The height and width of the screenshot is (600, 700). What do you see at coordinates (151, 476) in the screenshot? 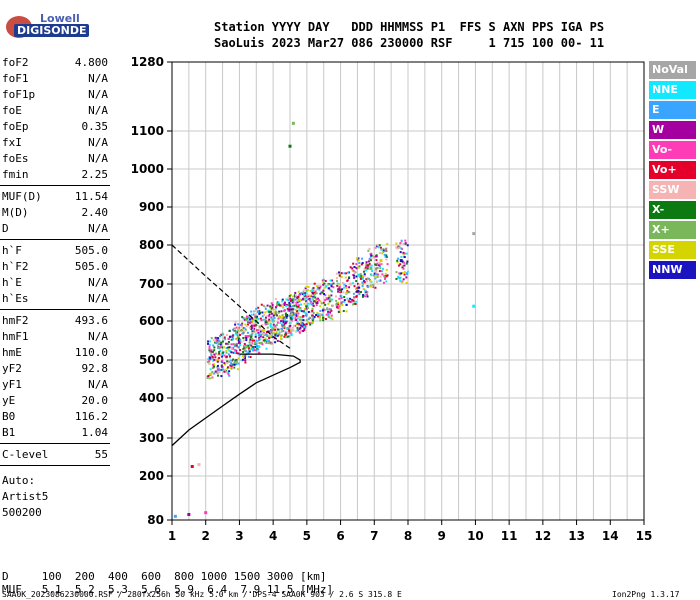
I see `y-tick-label: 200` at bounding box center [151, 476].